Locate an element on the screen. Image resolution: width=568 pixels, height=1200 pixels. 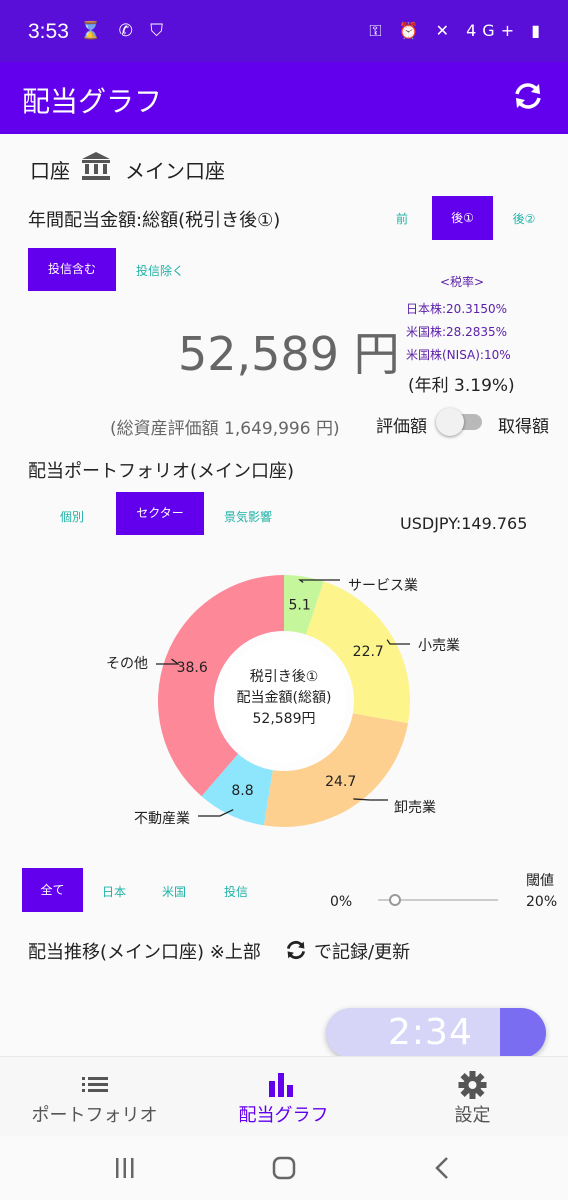
back-icon is located at coordinates (442, 1168).